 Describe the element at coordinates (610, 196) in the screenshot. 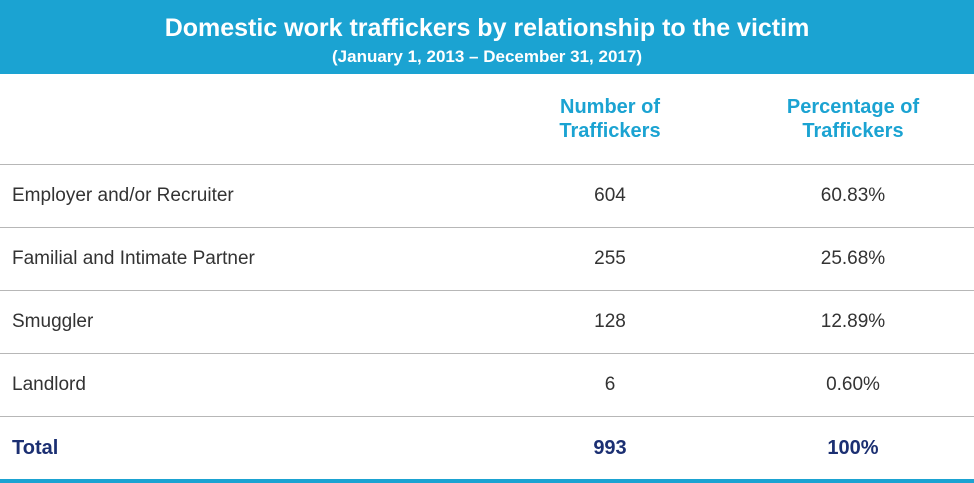

I see `row-number: 604` at that location.